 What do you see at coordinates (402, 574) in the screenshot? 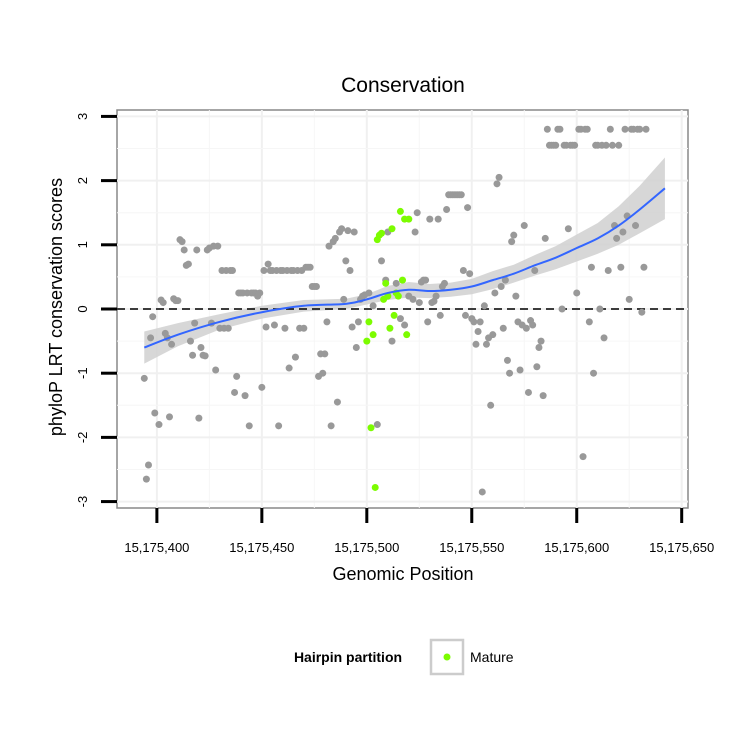
I see `x-axis-title: Genomic Position` at bounding box center [402, 574].